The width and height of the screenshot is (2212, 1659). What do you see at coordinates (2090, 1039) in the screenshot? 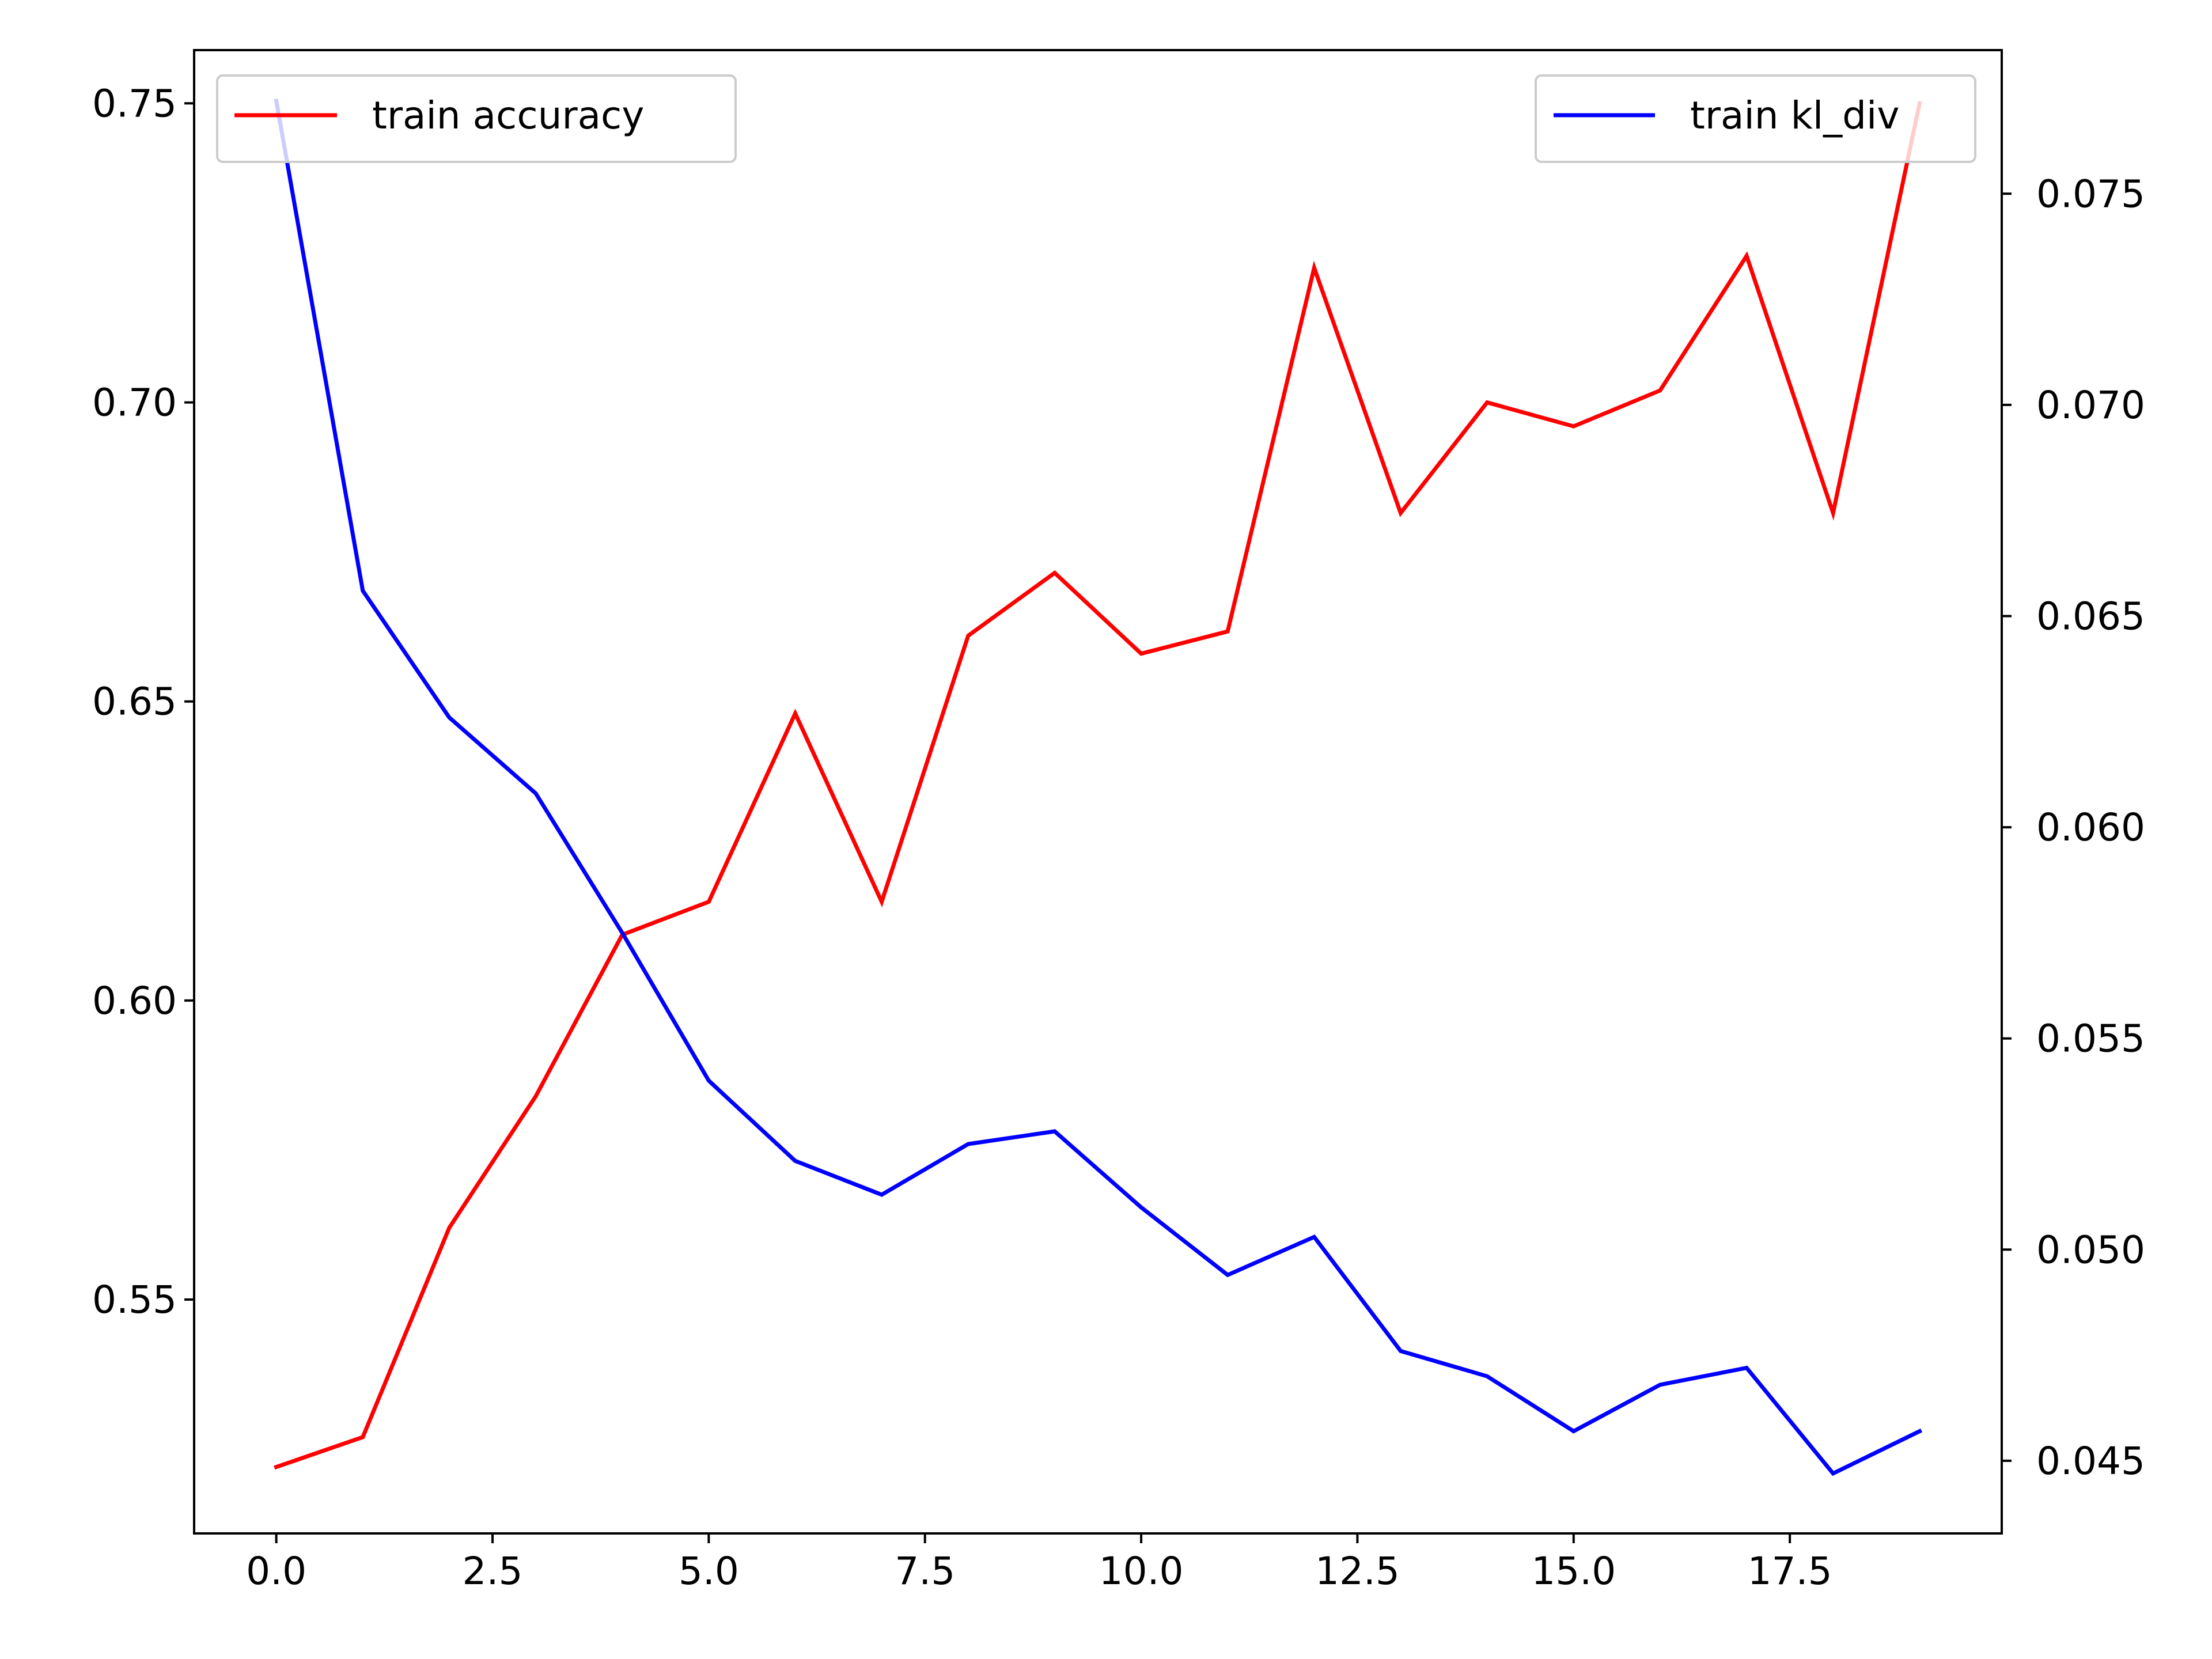
I see `y-right-tick-label: 0.055` at bounding box center [2090, 1039].